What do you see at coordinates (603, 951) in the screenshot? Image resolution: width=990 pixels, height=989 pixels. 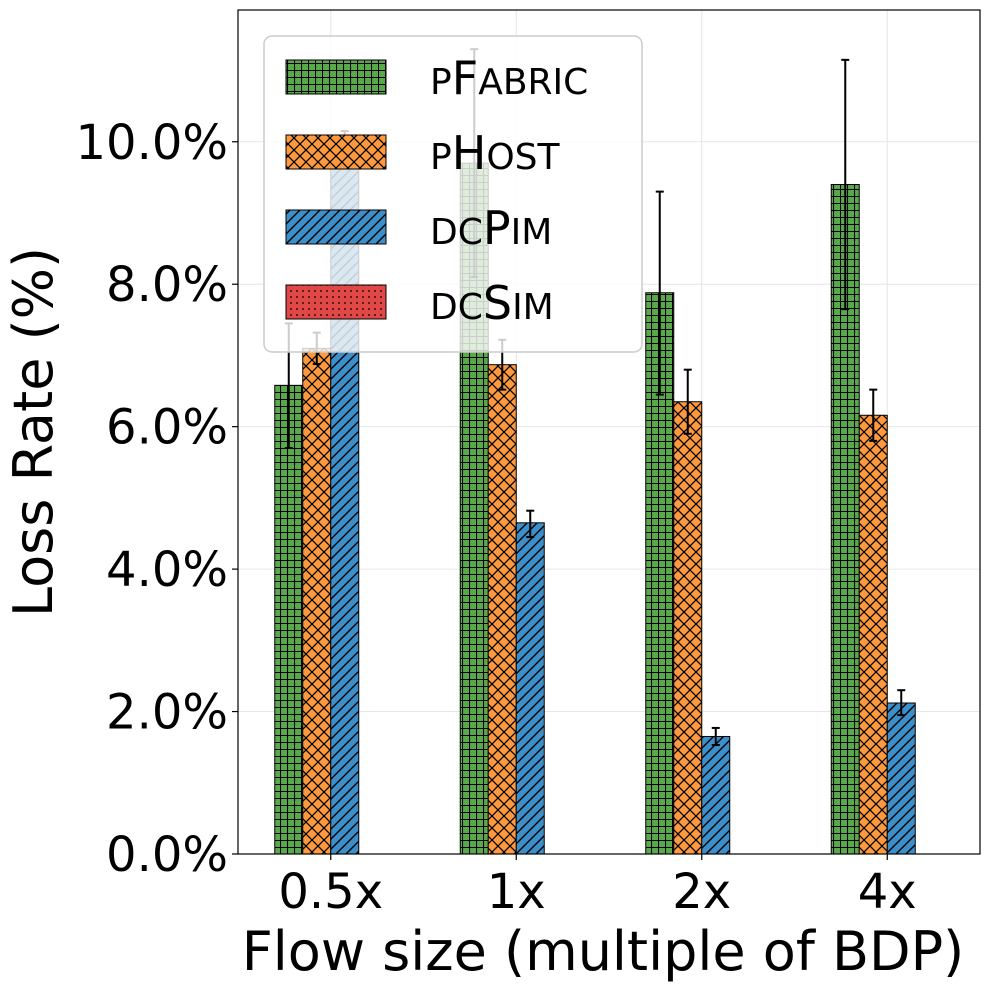 I see `x-axis-label: Flow size (multiple of BDP)` at bounding box center [603, 951].